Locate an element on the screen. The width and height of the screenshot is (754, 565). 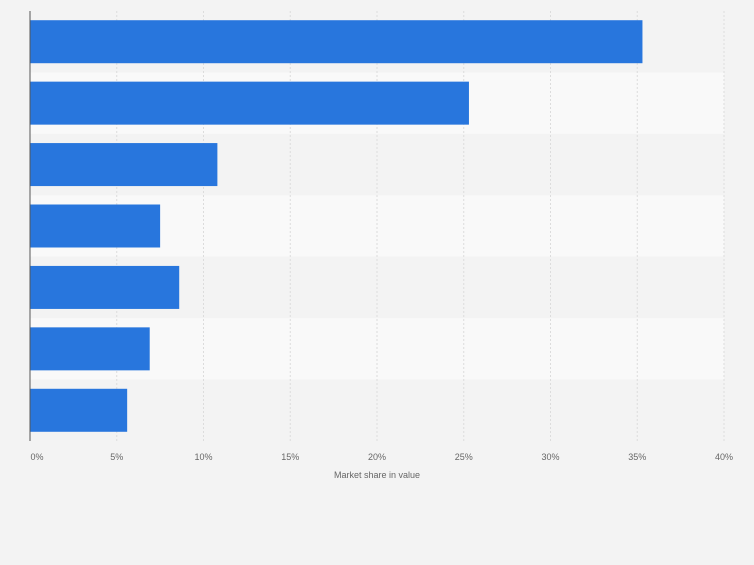
x-tick-label: 10% is located at coordinates (203, 457).